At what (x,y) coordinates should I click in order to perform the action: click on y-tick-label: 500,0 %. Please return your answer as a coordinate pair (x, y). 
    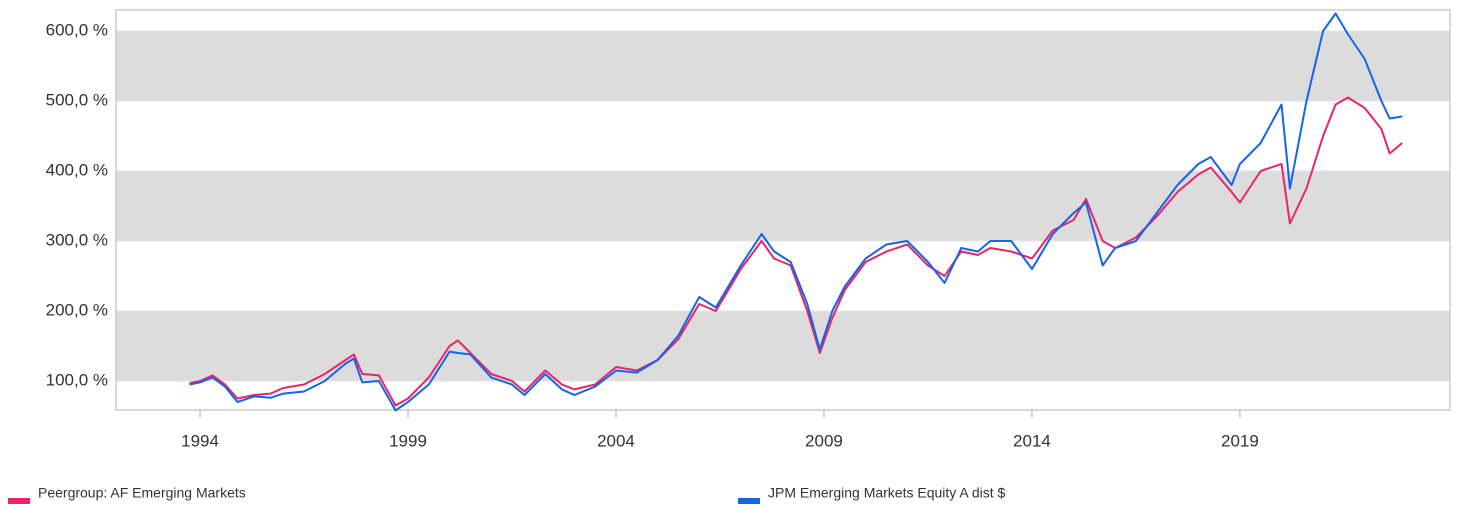
    Looking at the image, I should click on (77, 99).